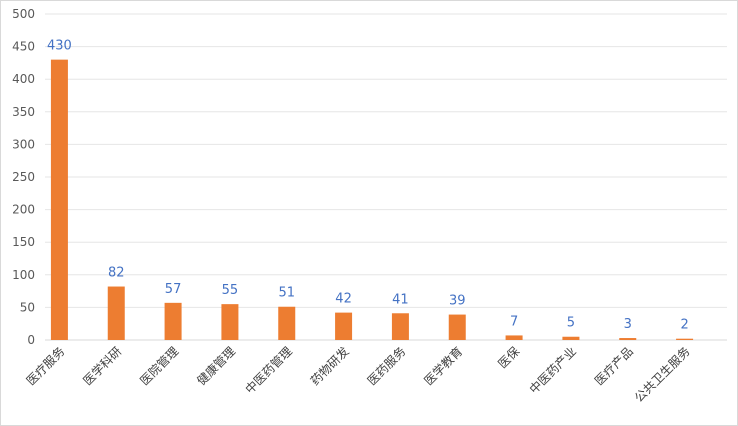 The height and width of the screenshot is (426, 738). Describe the element at coordinates (23, 79) in the screenshot. I see `y-tick-label: 400` at that location.